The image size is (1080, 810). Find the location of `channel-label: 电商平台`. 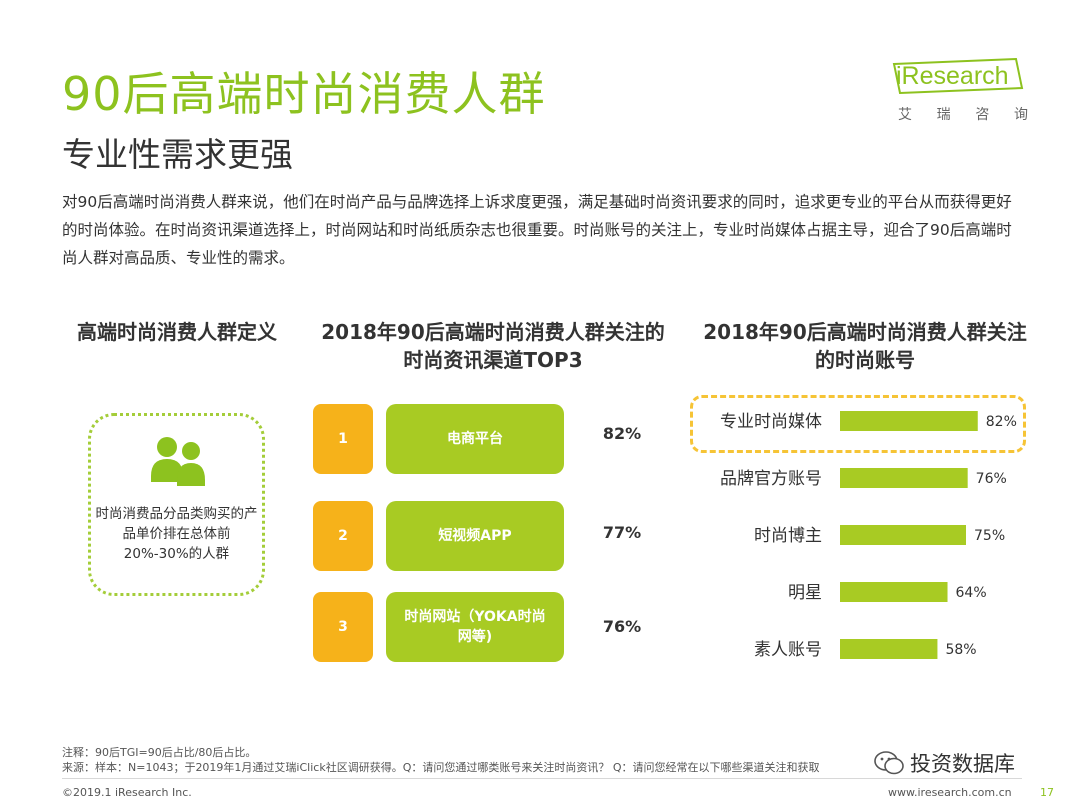

channel-label: 电商平台 is located at coordinates (475, 439).